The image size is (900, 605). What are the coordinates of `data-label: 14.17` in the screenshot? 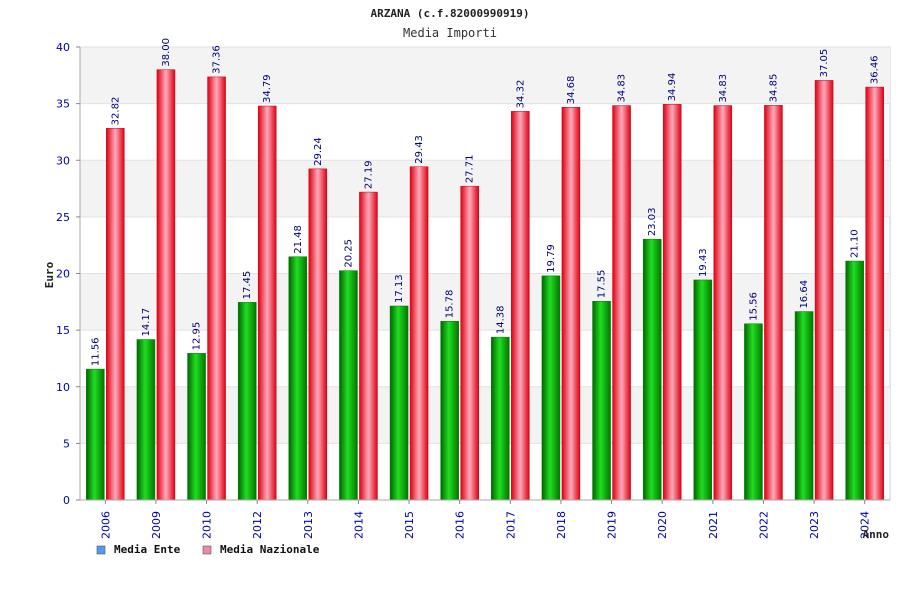 It's located at (146, 322).